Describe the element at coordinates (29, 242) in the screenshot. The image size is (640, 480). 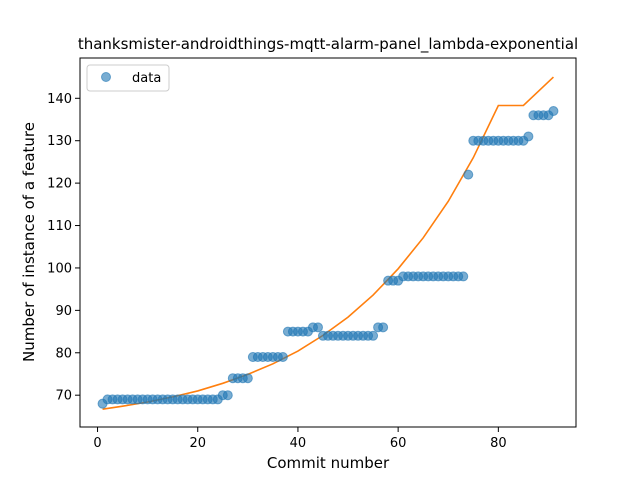
I see `y-axis-label: Number of instance of a feature` at that location.